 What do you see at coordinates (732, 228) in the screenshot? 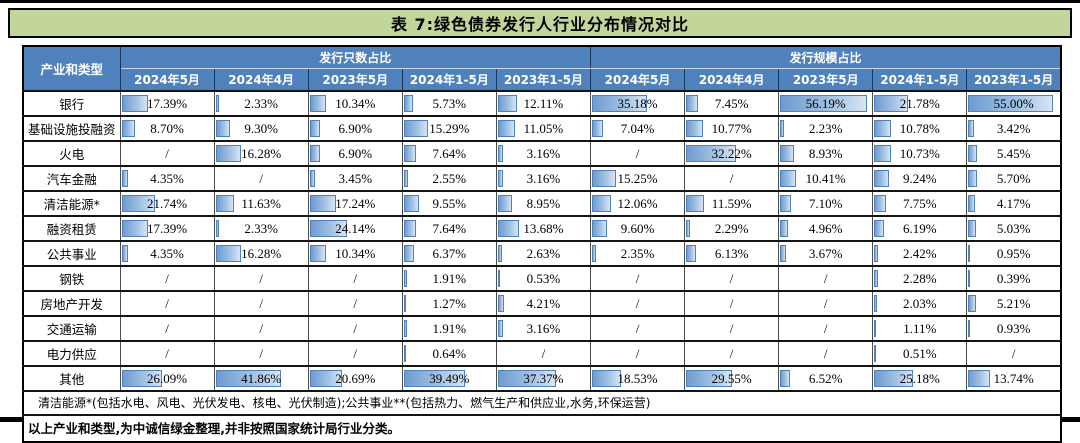
I see `data-cell: 2.29%` at bounding box center [732, 228].